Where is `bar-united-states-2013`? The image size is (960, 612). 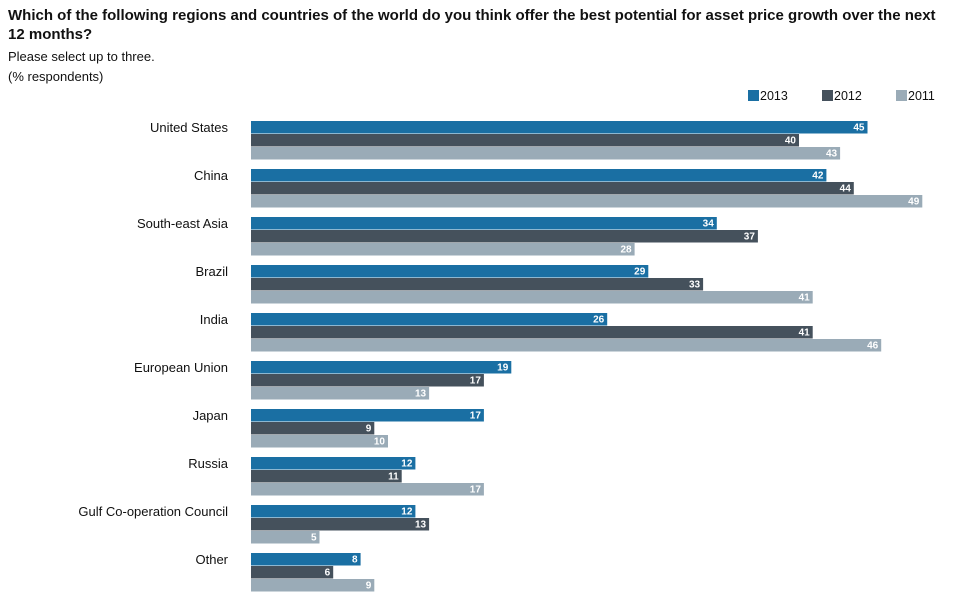 bar-united-states-2013 is located at coordinates (559, 127).